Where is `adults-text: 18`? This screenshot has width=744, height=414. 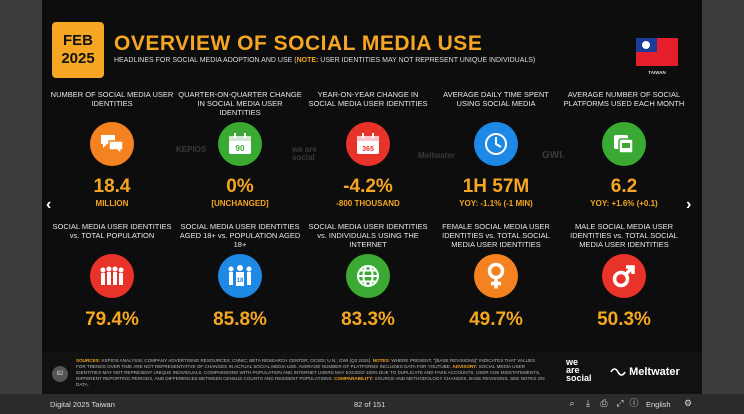 adults-text: 18 is located at coordinates (240, 281).